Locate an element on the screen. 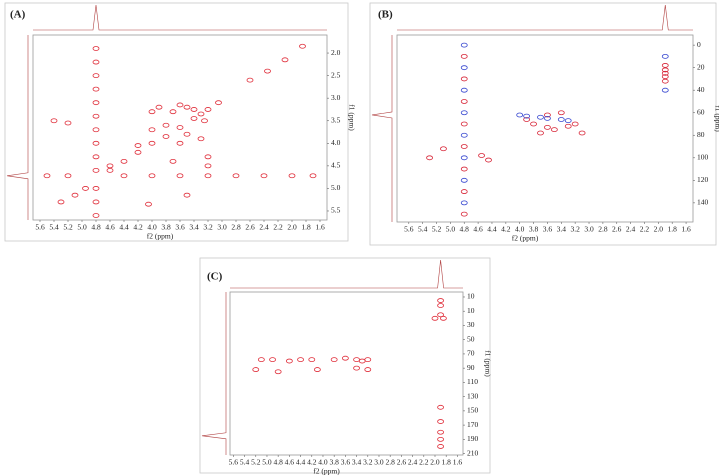 This screenshot has height=476, width=719. panel-label: (C) is located at coordinates (215, 277).